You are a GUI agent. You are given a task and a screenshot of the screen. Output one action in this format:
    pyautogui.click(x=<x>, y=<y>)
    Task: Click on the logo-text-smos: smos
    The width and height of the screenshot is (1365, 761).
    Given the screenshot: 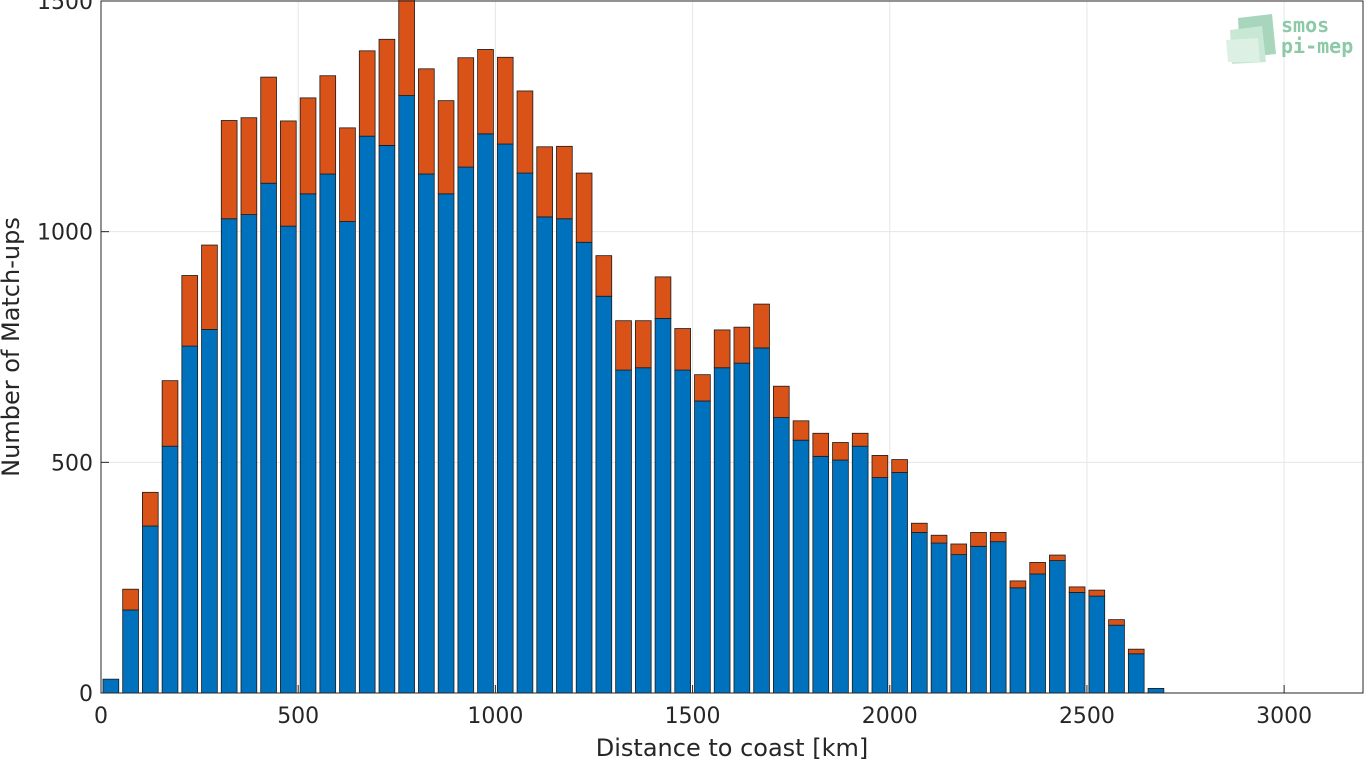 What is the action you would take?
    pyautogui.click(x=1305, y=25)
    